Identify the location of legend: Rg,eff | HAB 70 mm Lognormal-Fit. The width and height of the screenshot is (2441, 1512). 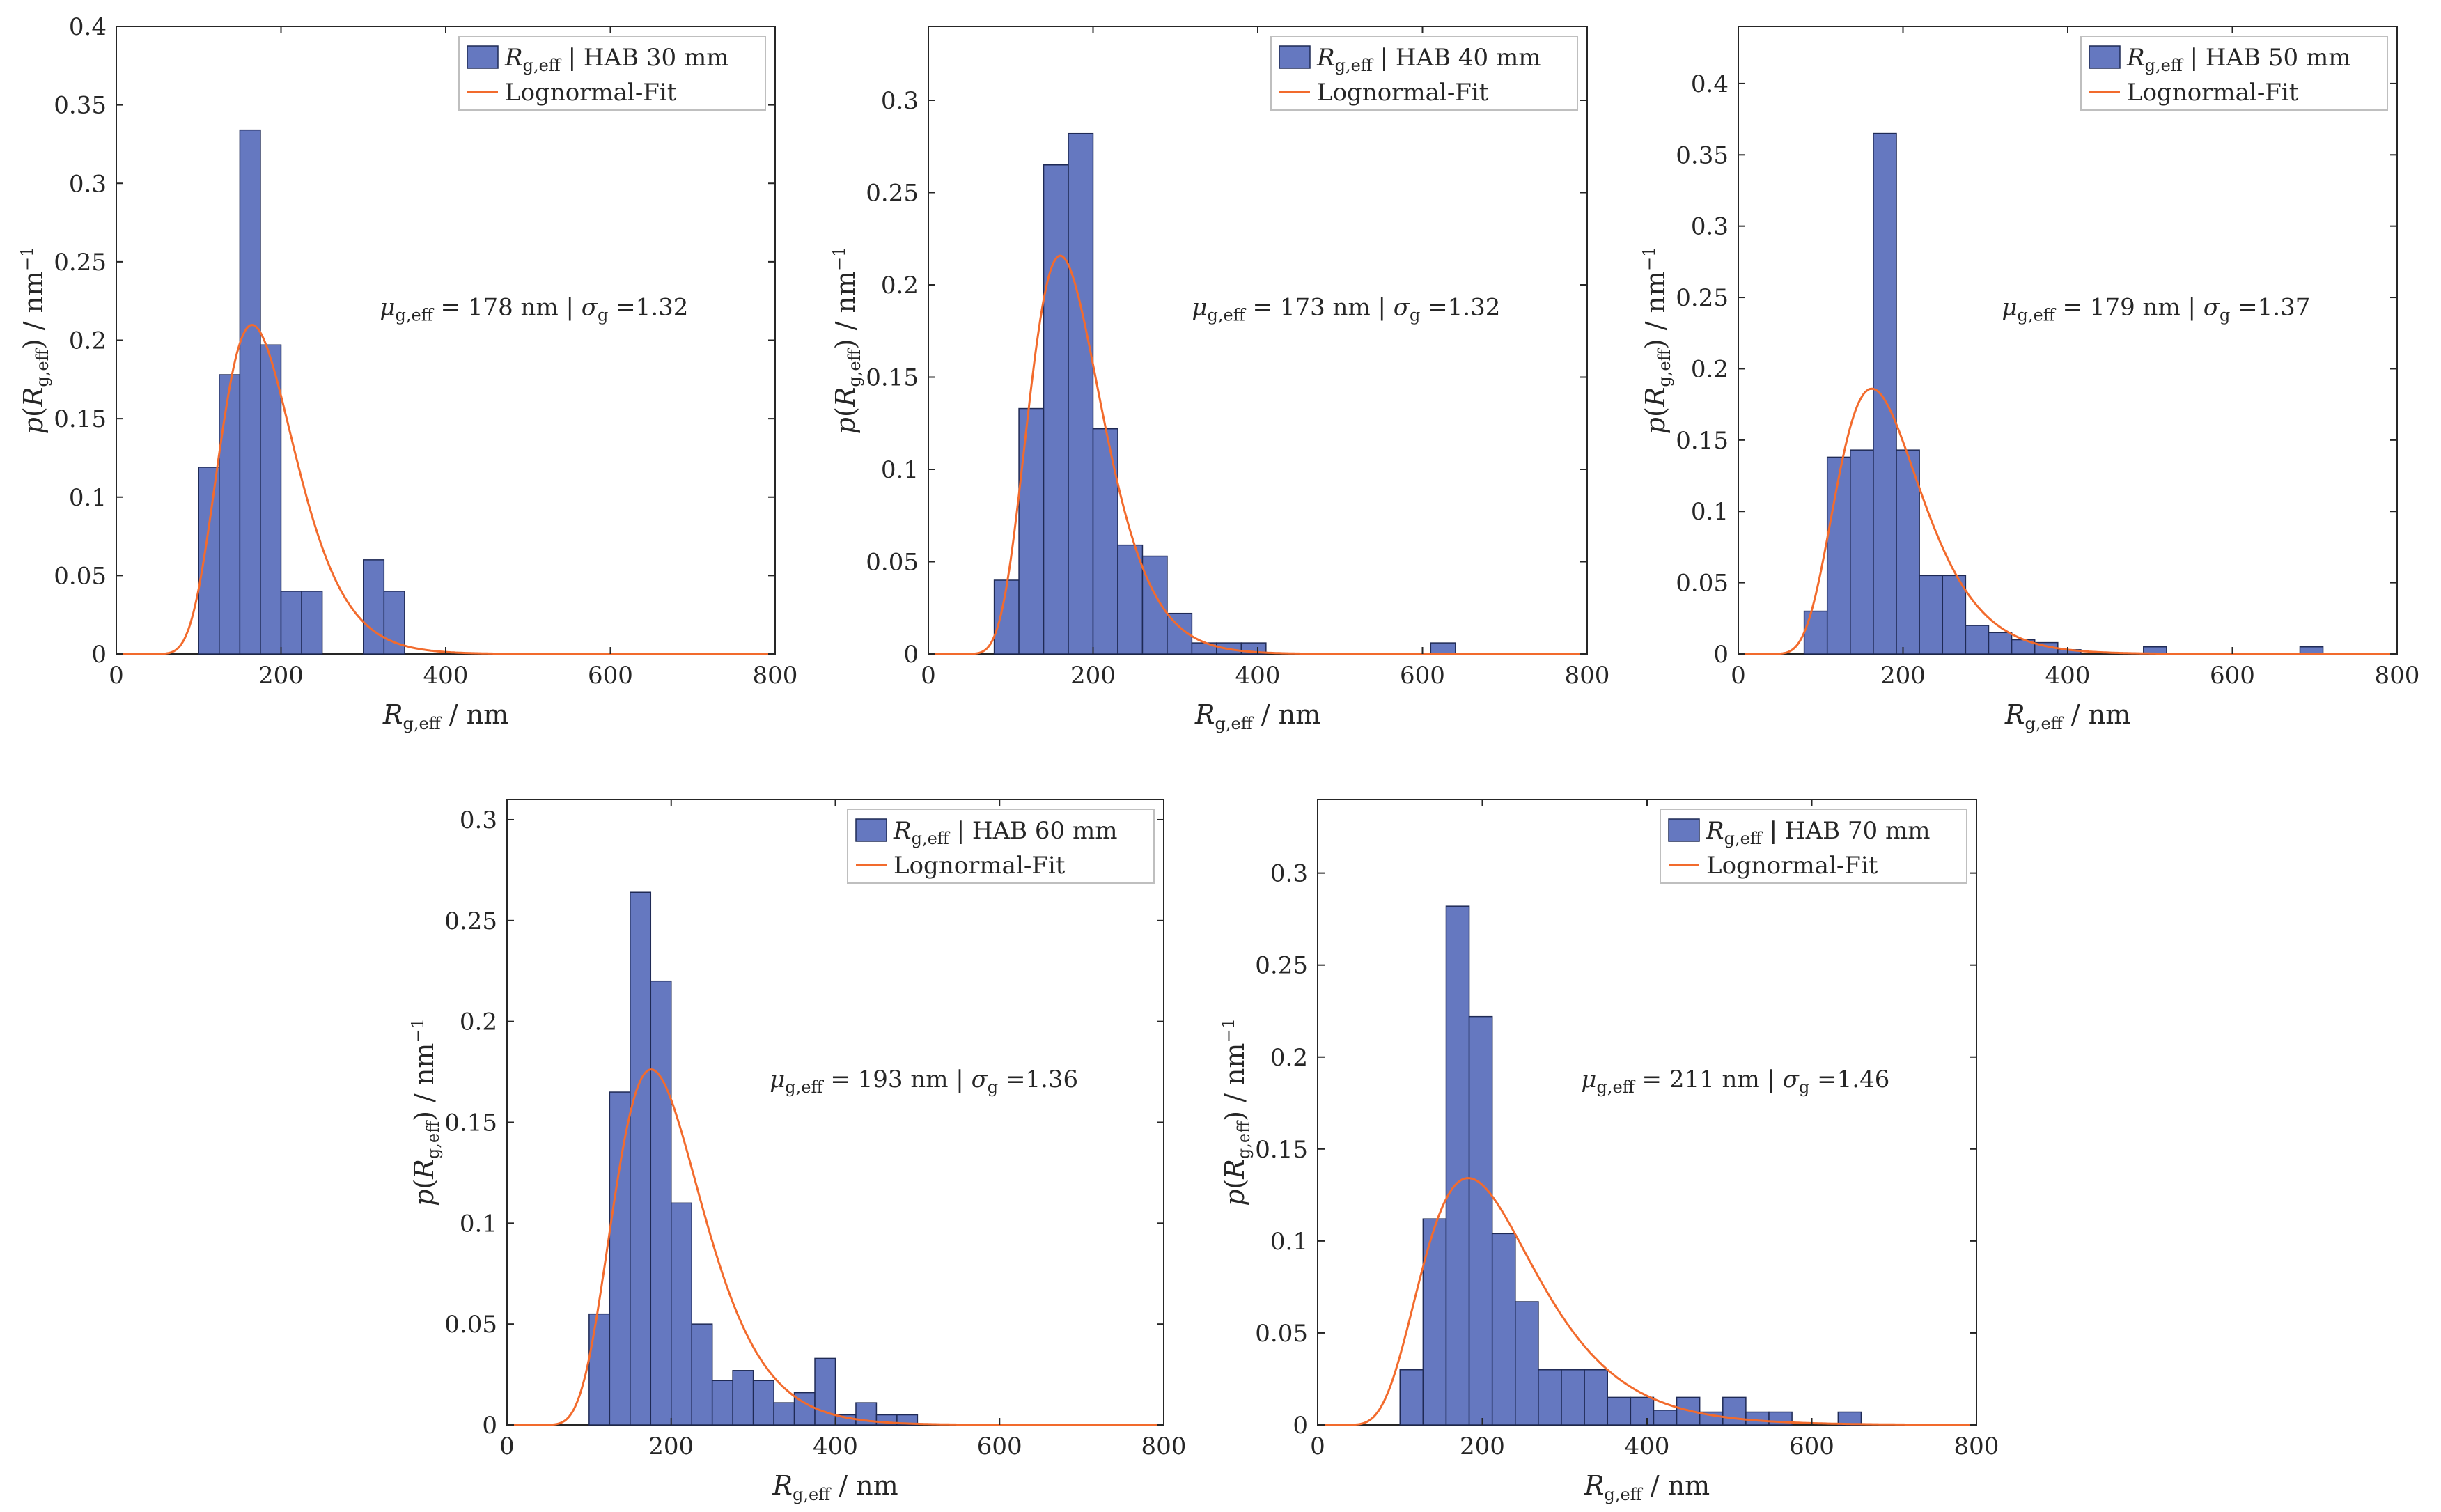
(1813, 847).